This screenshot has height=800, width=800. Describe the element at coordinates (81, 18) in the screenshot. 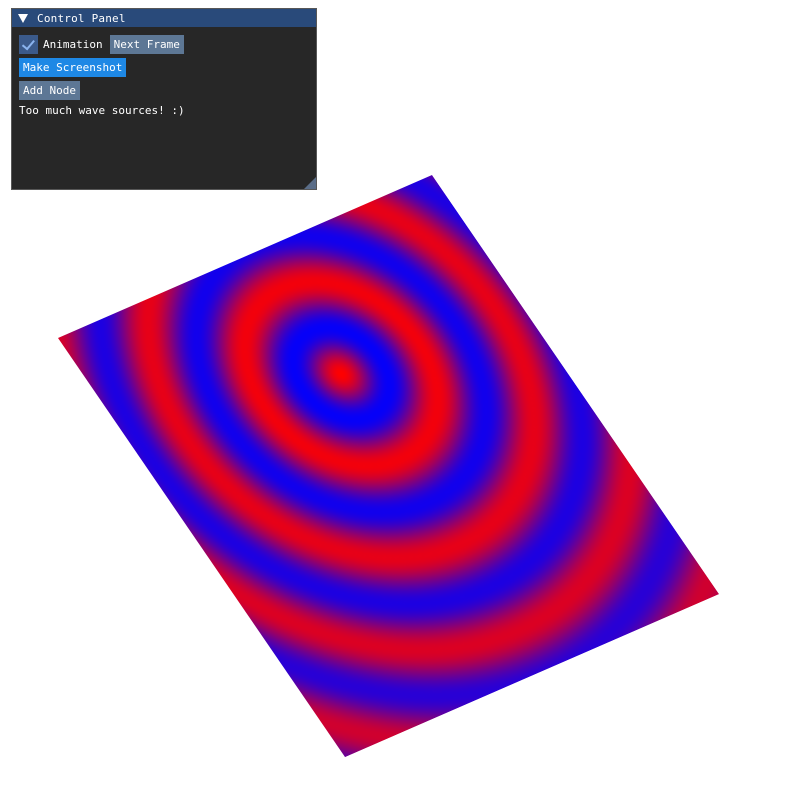

I see `panel-title: Control Panel` at that location.